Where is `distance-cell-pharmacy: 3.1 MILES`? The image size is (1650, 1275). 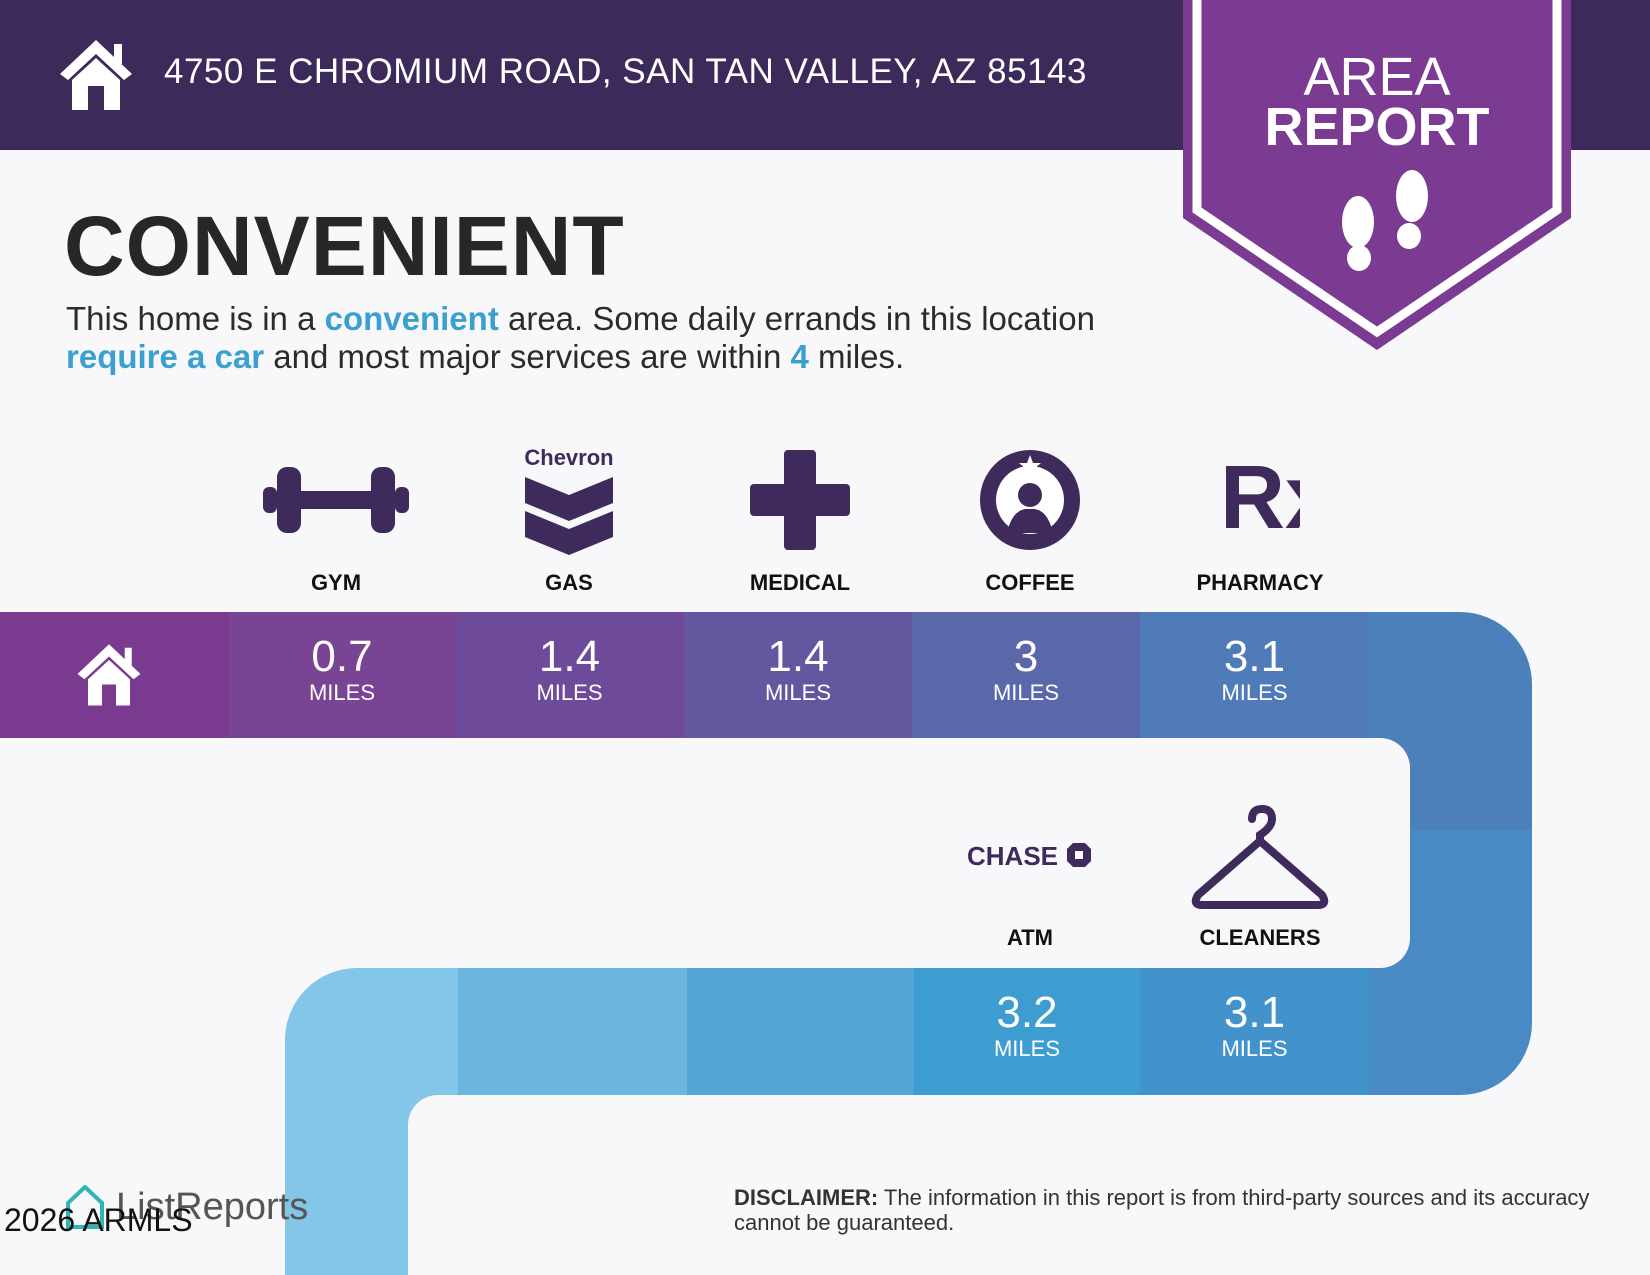 distance-cell-pharmacy: 3.1 MILES is located at coordinates (1254, 675).